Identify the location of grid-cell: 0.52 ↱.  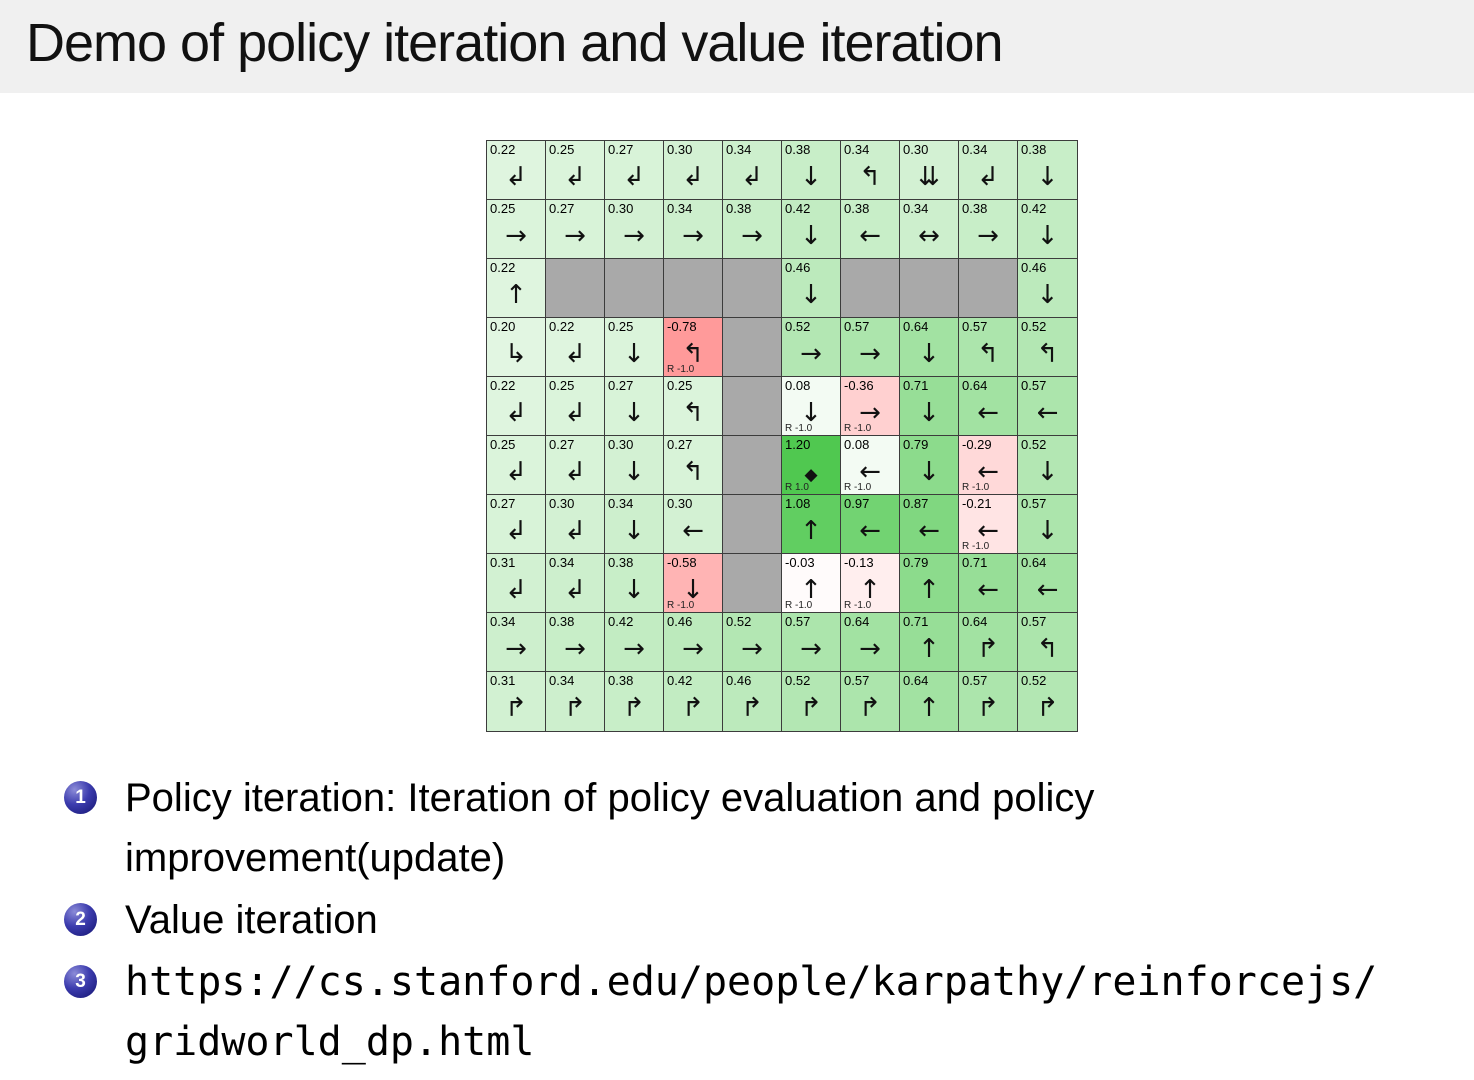
(1047, 701).